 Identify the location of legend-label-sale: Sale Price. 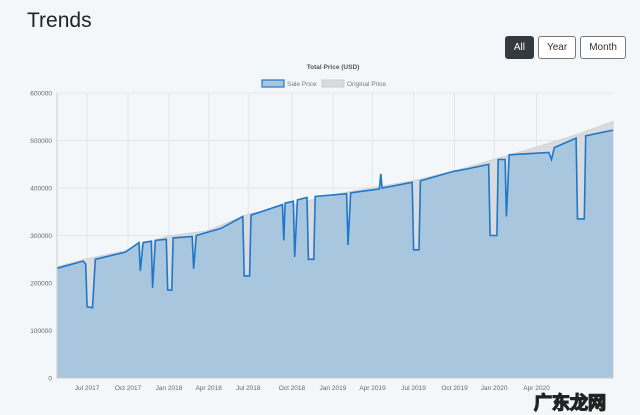
(302, 84).